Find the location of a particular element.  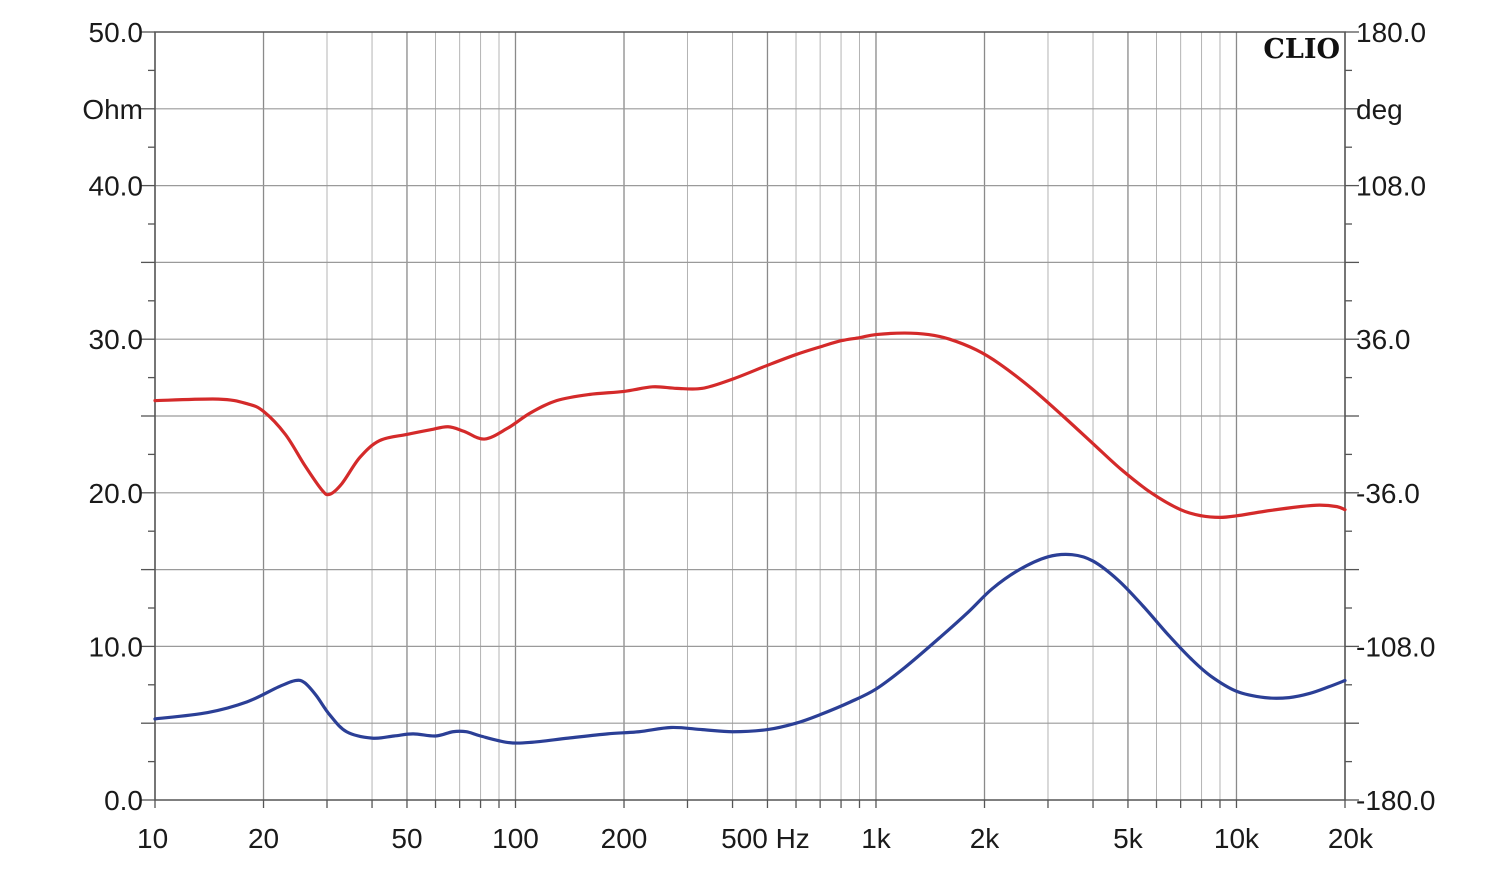

y-right-tick-label: -108.0 is located at coordinates (1395, 646).